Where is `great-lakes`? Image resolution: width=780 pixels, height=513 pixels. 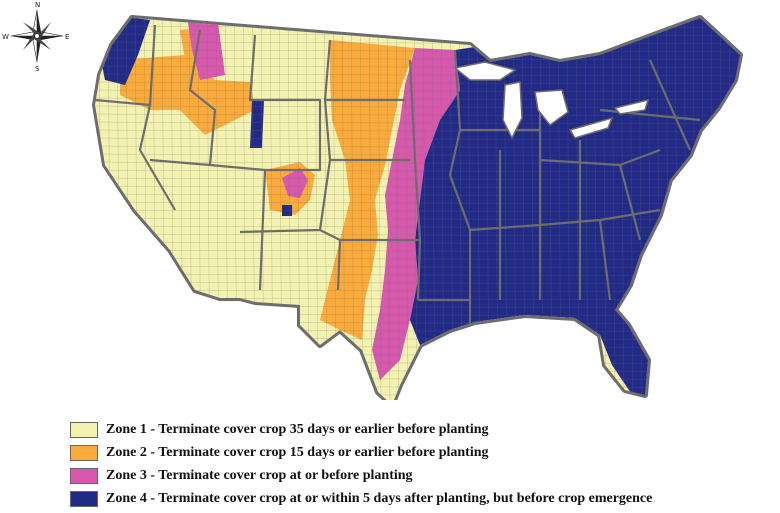
great-lakes is located at coordinates (551, 100).